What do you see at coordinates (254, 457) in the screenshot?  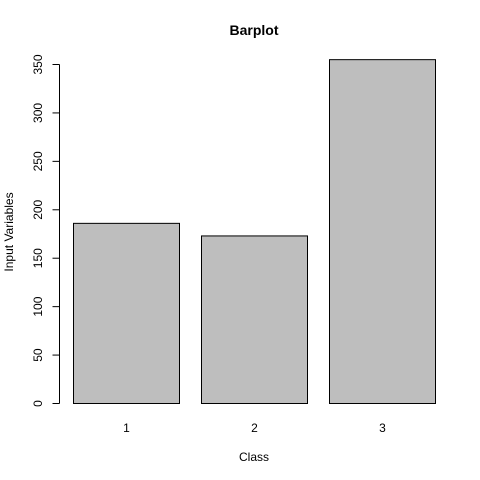 I see `x-axis-label: Class` at bounding box center [254, 457].